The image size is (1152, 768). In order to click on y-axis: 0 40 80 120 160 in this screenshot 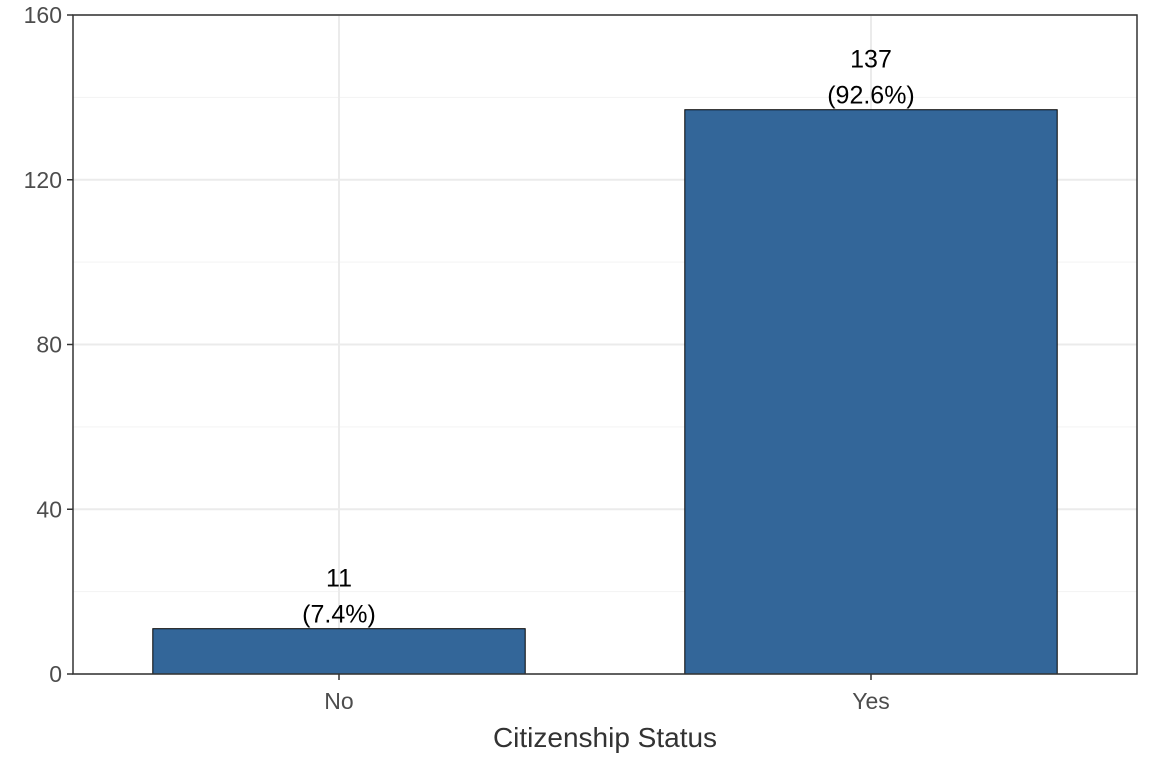, I will do `click(48, 344)`.